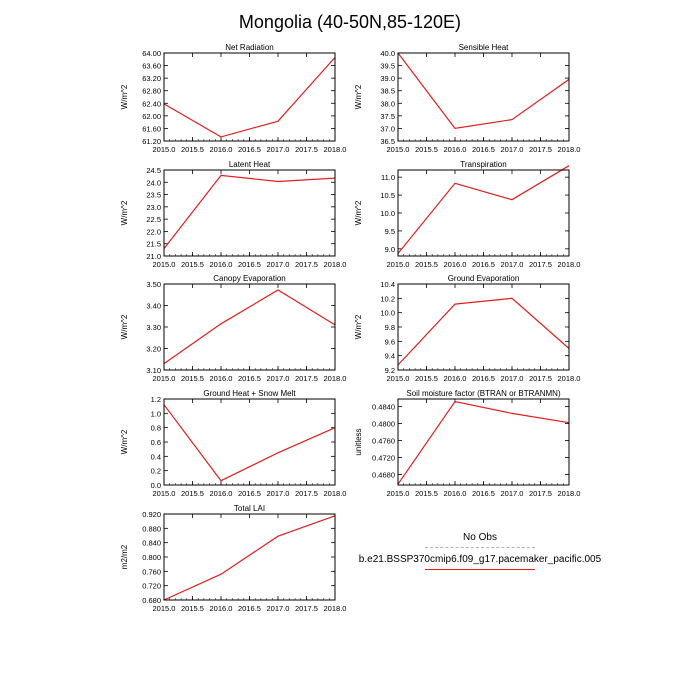 This screenshot has height=700, width=700. I want to click on y-tick-label: 61.20, so click(151, 141).